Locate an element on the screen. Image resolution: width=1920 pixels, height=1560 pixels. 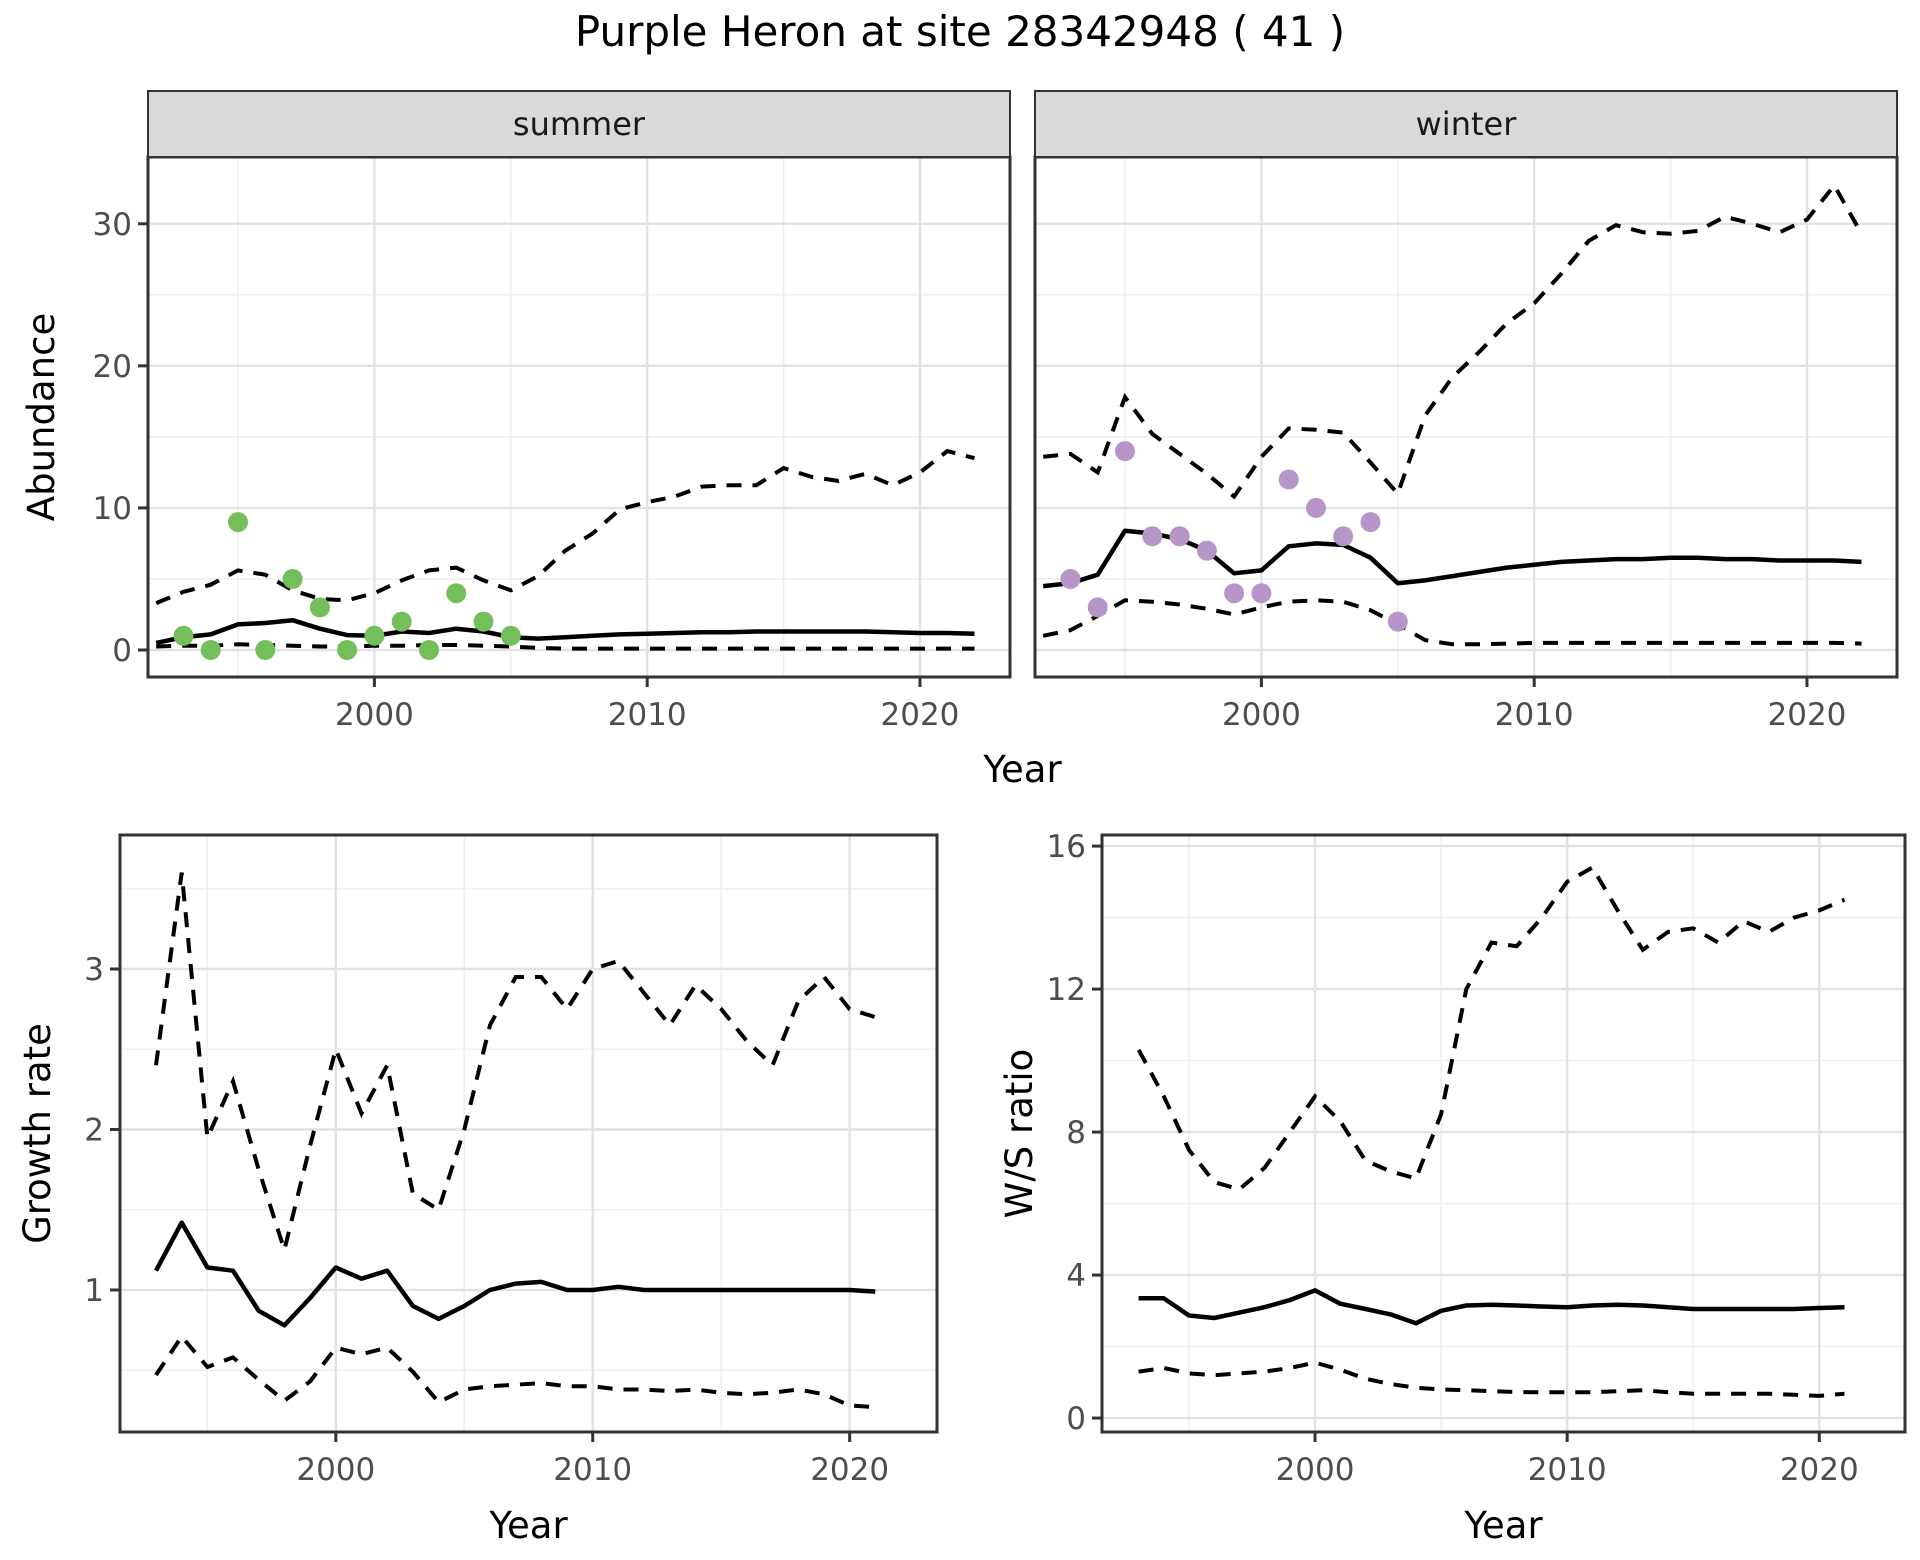
y-tick-label: 2 is located at coordinates (94, 1130).